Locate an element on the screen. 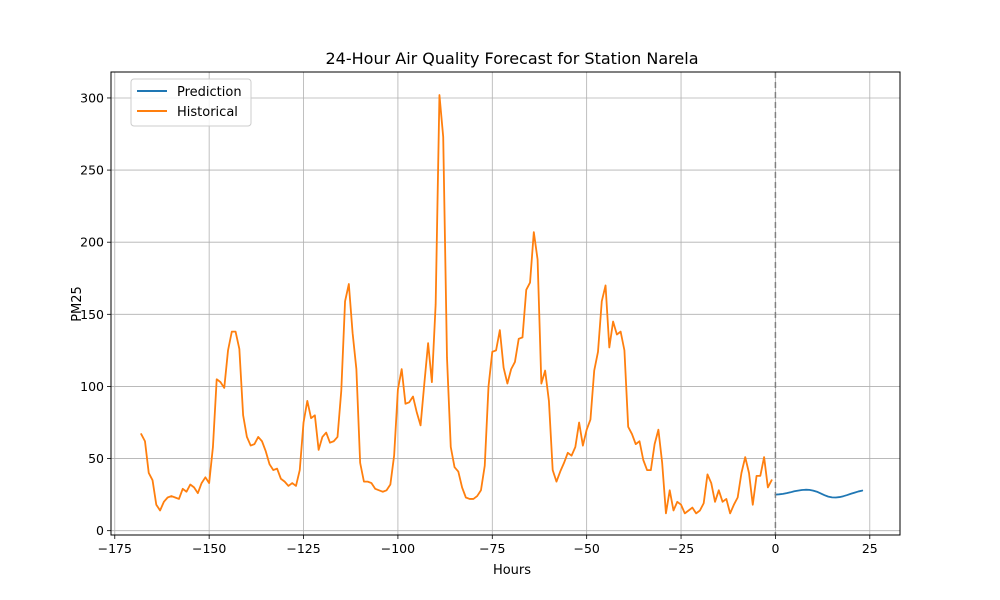 The height and width of the screenshot is (600, 1000). x-tick-label: 0 is located at coordinates (775, 548).